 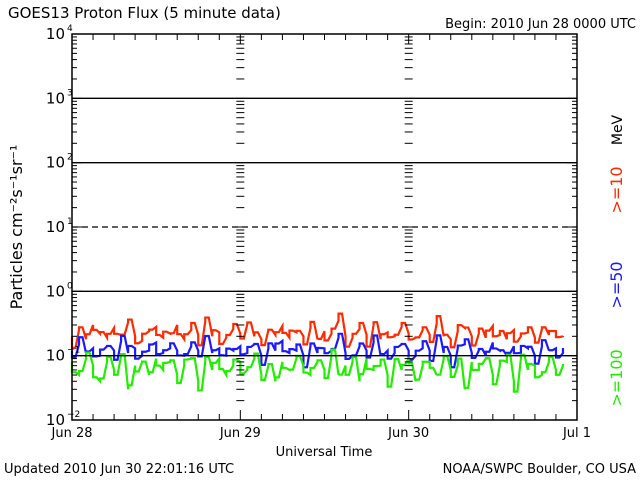 I want to click on legend-ge10: >=10, so click(x=616, y=189).